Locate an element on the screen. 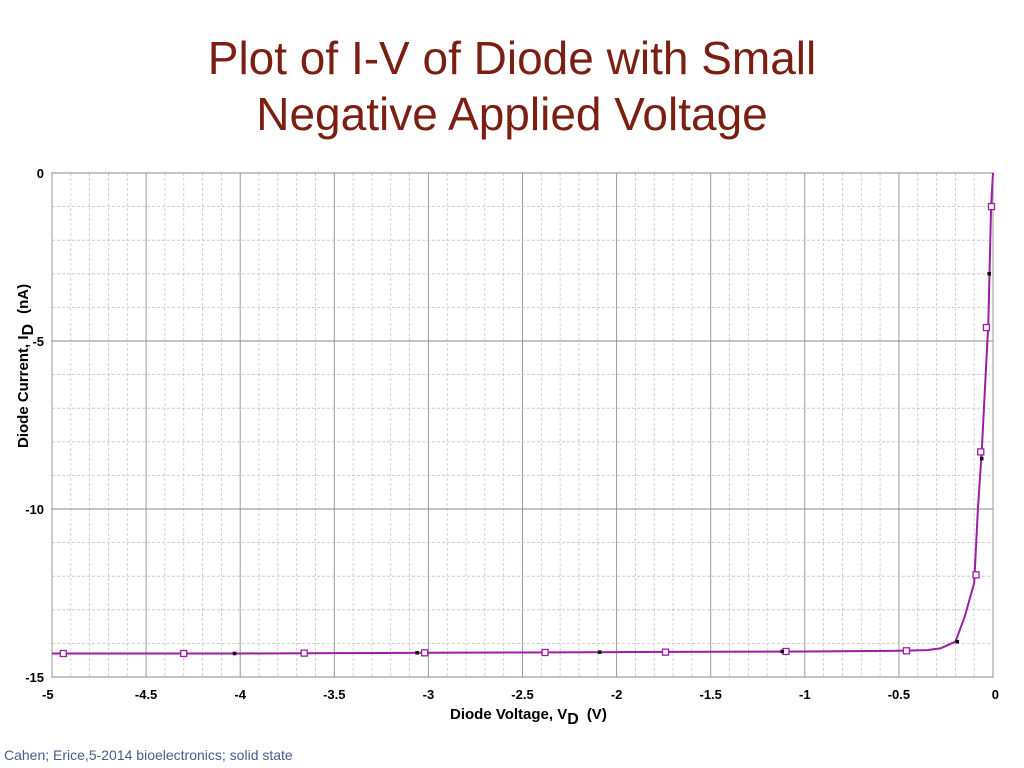 This screenshot has height=768, width=1024. title-line-2: Negative Applied Voltage is located at coordinates (512, 114).